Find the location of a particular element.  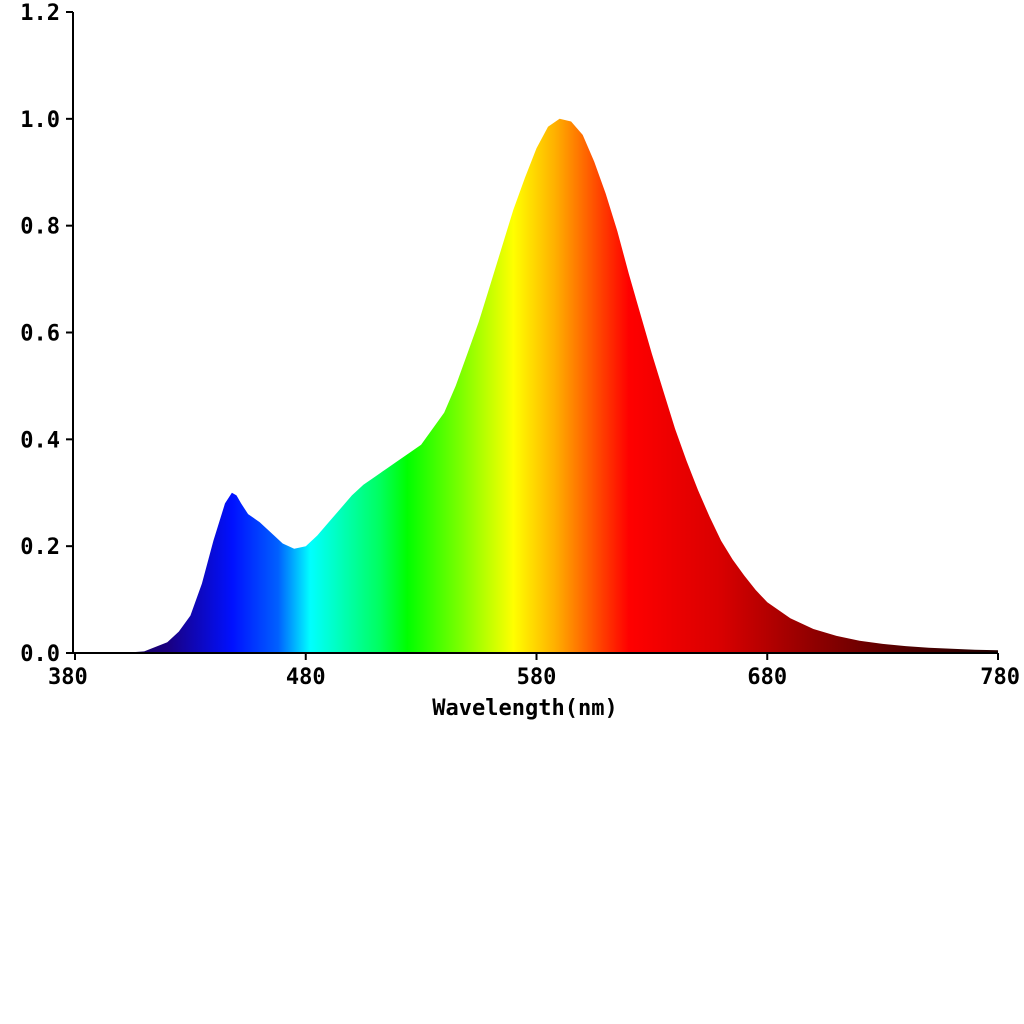

x-axis-title: Wavelength(nm) is located at coordinates (524, 708).